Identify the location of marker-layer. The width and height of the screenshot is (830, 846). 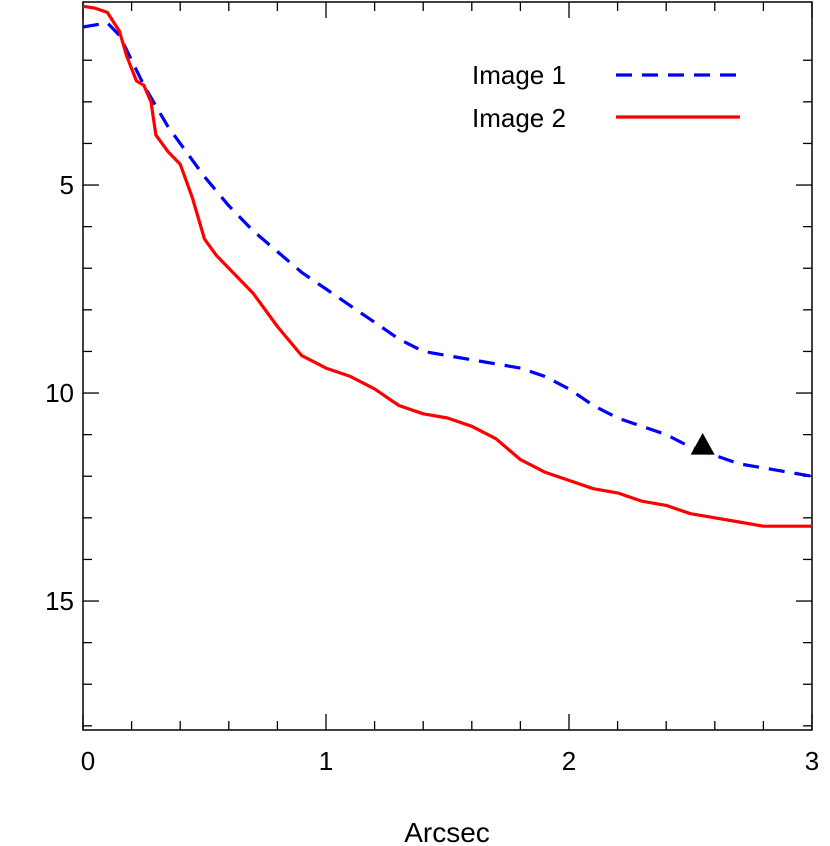
(702, 444).